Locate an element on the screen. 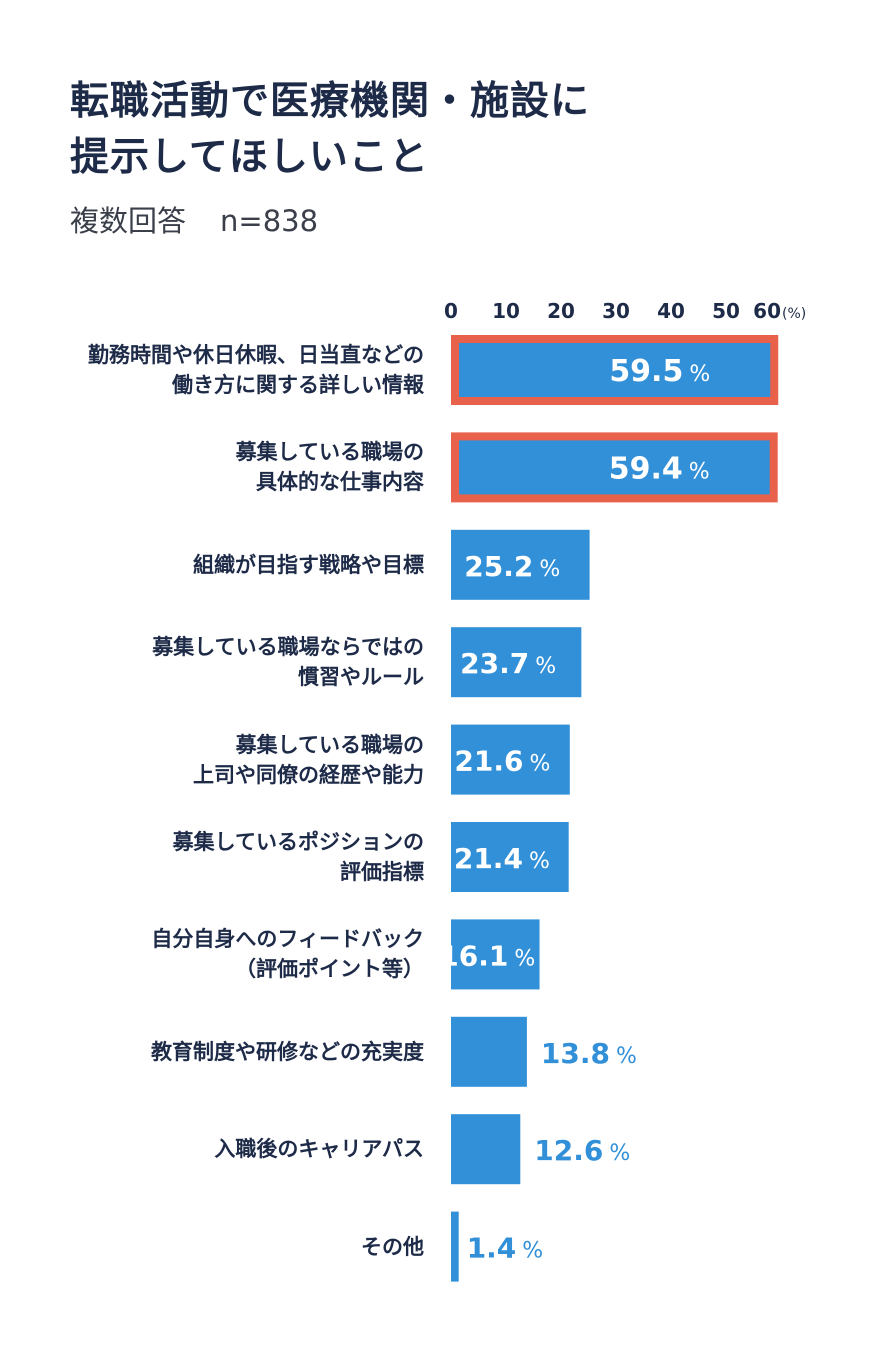 The width and height of the screenshot is (886, 1366). category-label-line: その他 is located at coordinates (392, 1246).